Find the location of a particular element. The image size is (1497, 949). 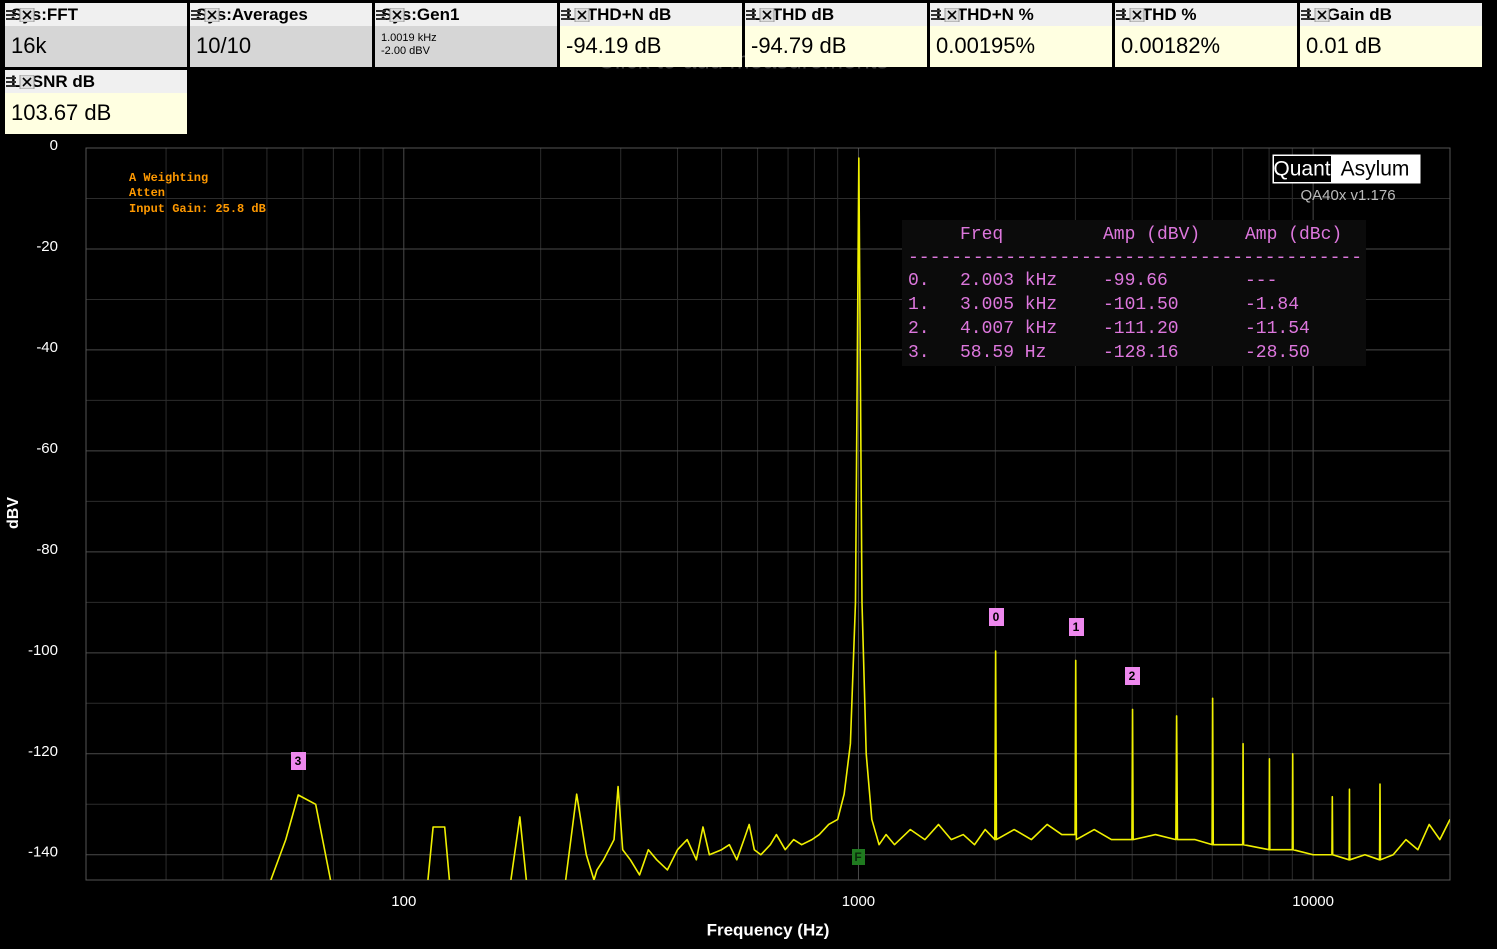

table-header: Amp (dBc) is located at coordinates (1293, 235).